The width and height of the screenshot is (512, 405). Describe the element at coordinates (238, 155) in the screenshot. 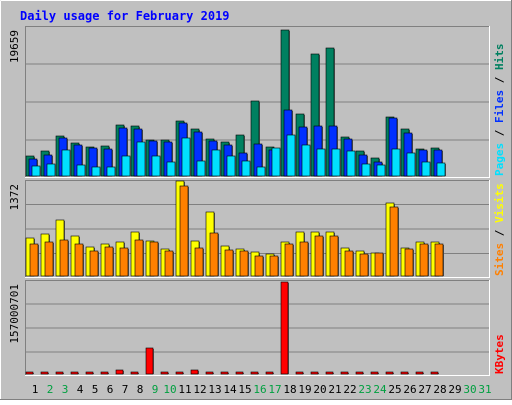

I see `series-pages` at that location.